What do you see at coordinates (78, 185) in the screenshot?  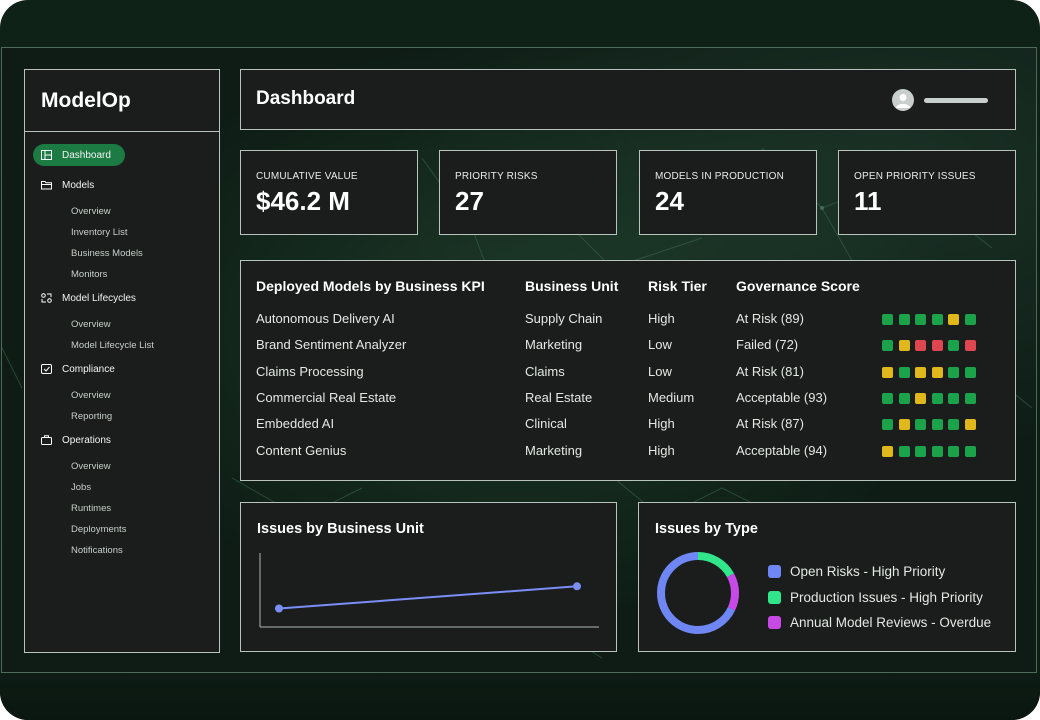 I see `sidebar-item-label: Models` at bounding box center [78, 185].